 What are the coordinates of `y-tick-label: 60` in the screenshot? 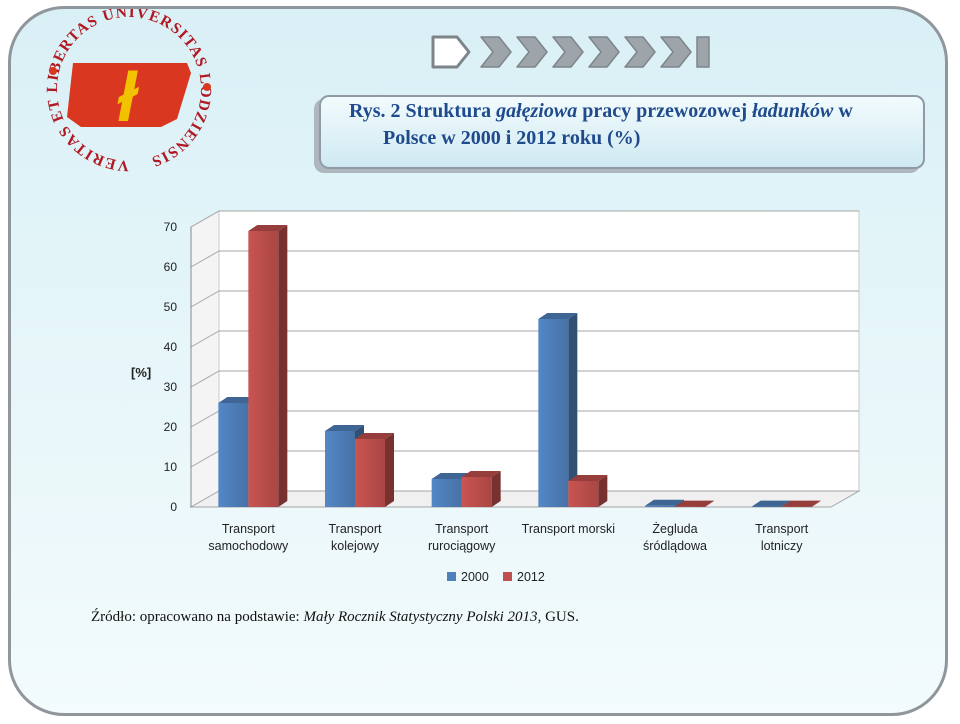 It's located at (171, 267).